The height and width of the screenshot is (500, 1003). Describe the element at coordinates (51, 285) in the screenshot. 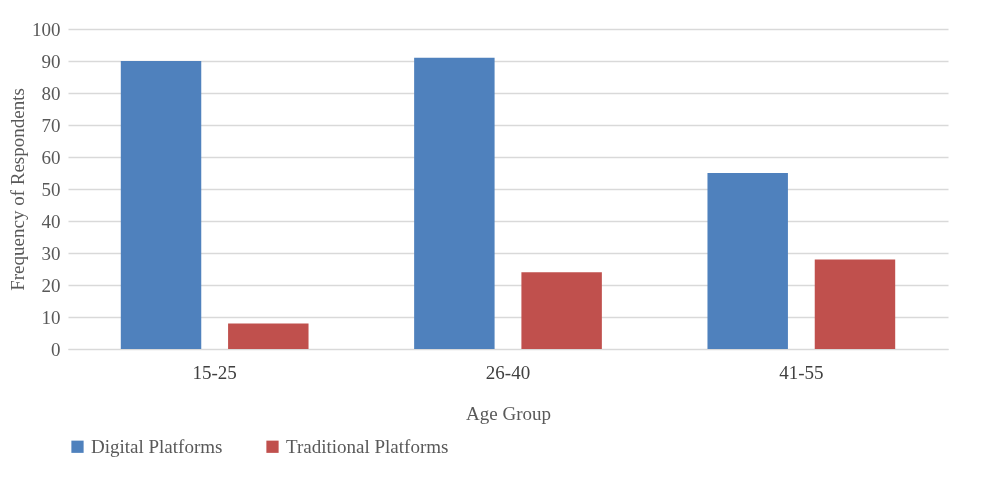

I see `y-tick-label: 20` at that location.